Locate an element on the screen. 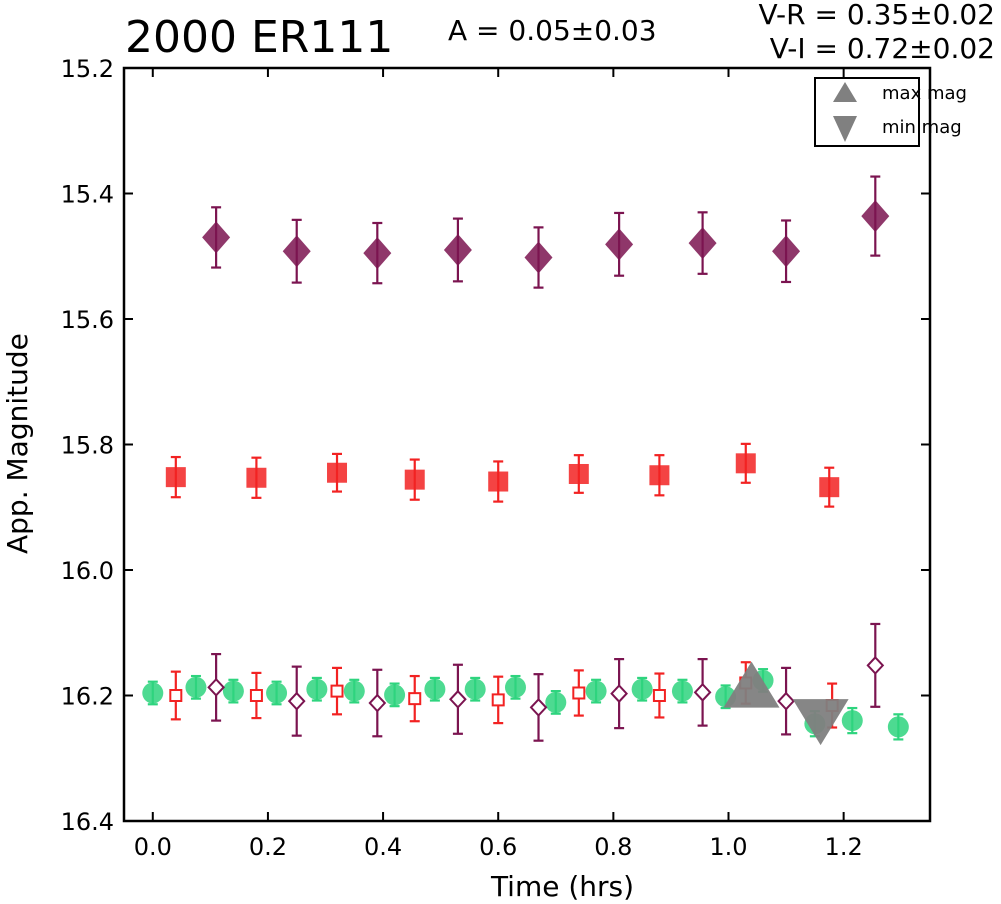 The width and height of the screenshot is (1001, 904). legend-max-mag-label: max mag is located at coordinates (924, 93).